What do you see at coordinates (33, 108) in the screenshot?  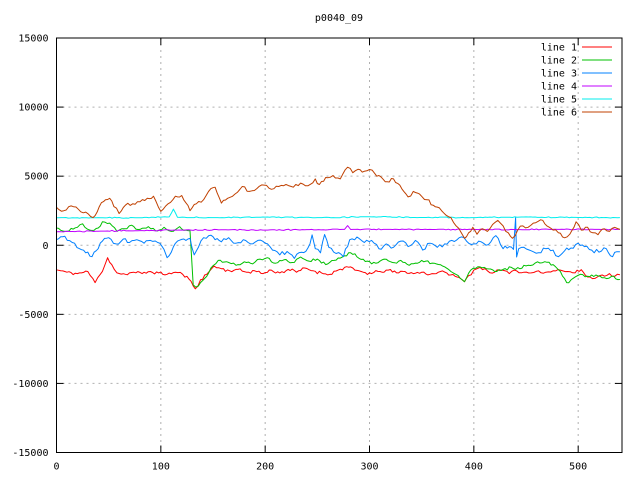 I see `y-tick-label: 10000` at bounding box center [33, 108].